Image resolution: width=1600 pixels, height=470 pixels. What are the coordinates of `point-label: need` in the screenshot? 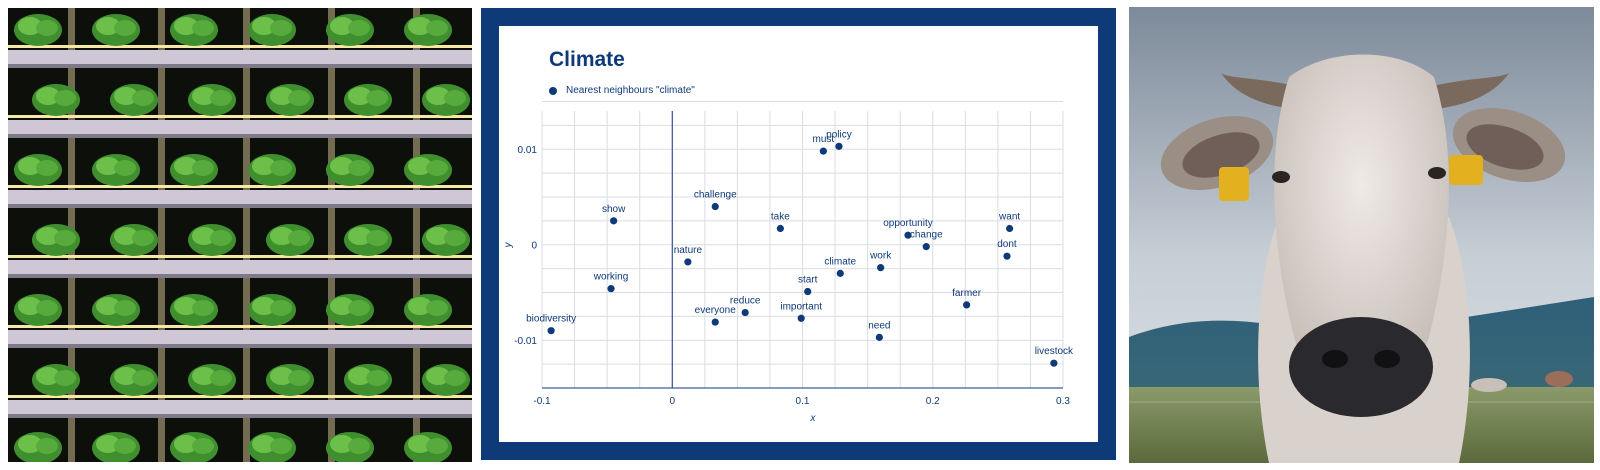 It's located at (879, 325).